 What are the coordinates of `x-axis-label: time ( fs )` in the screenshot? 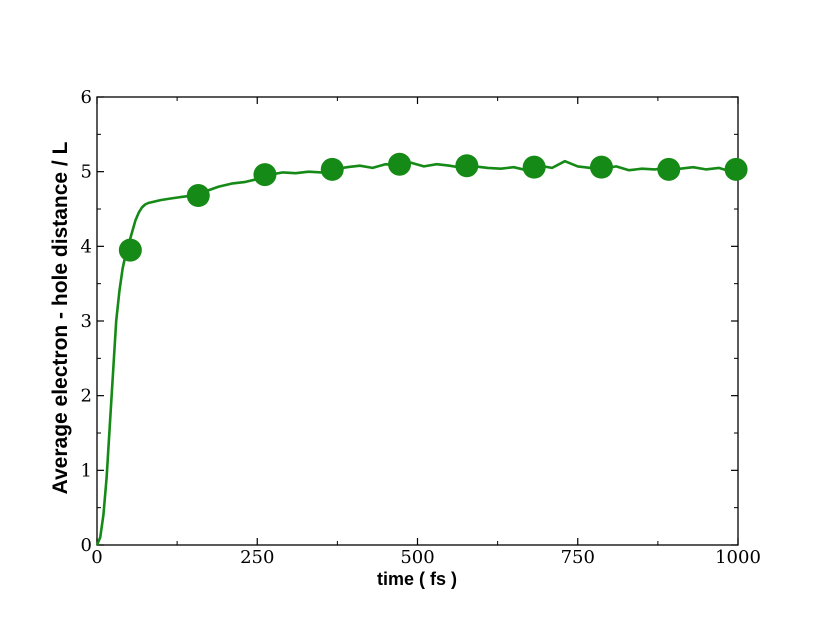 It's located at (417, 579).